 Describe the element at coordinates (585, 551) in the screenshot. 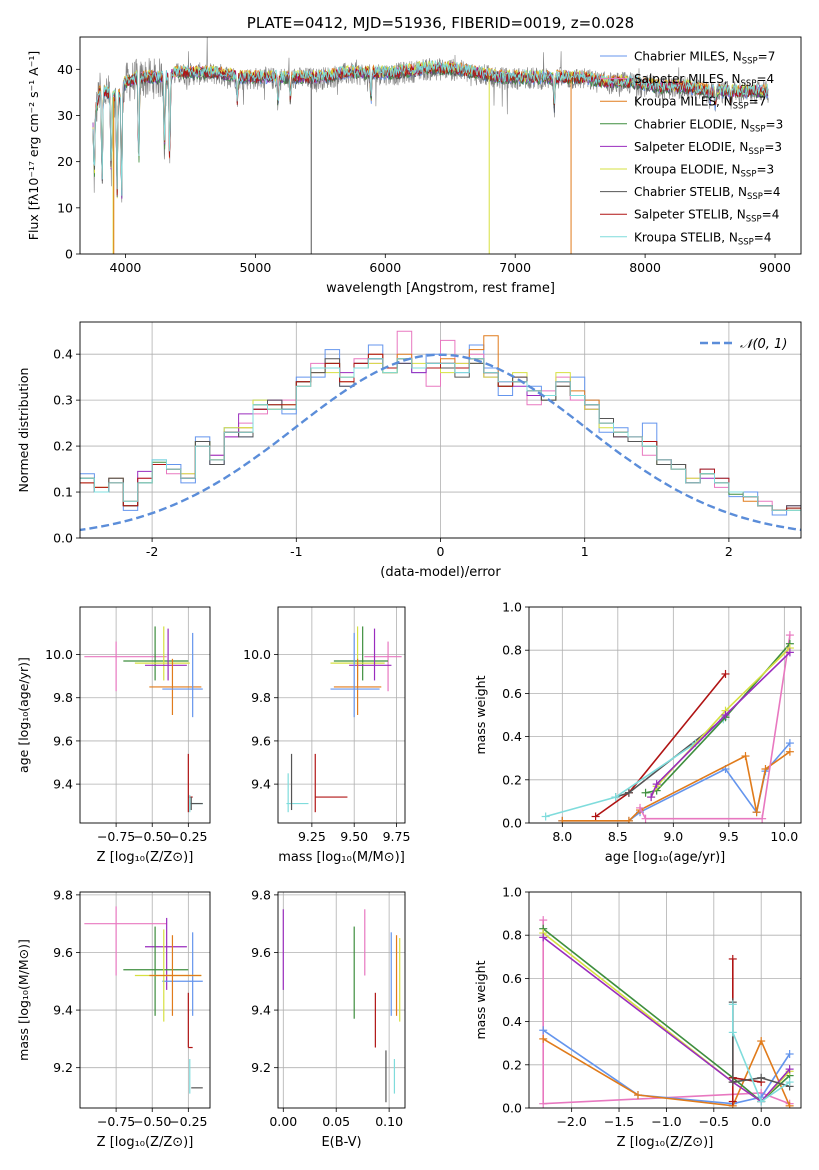

I see `x-tick-label: 1` at that location.